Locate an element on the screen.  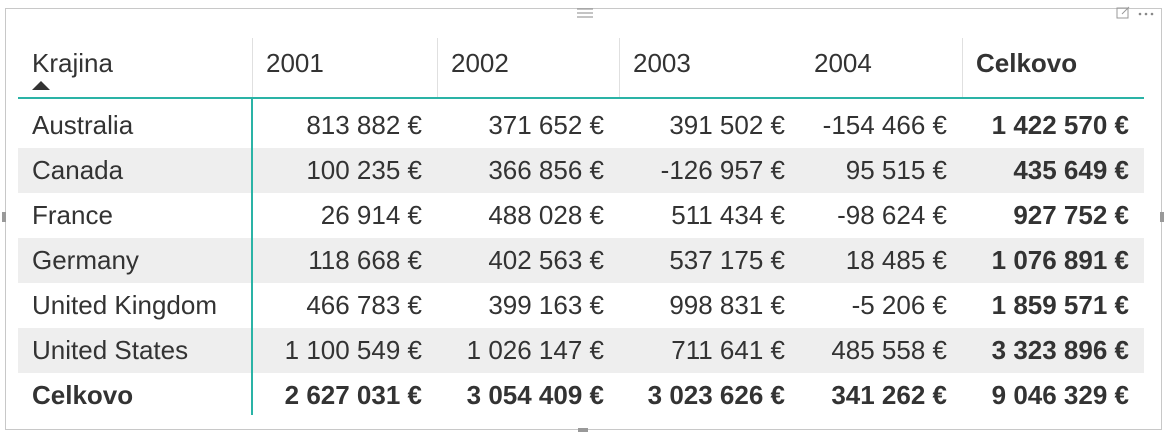
value-cell: 537 175 € is located at coordinates (727, 260).